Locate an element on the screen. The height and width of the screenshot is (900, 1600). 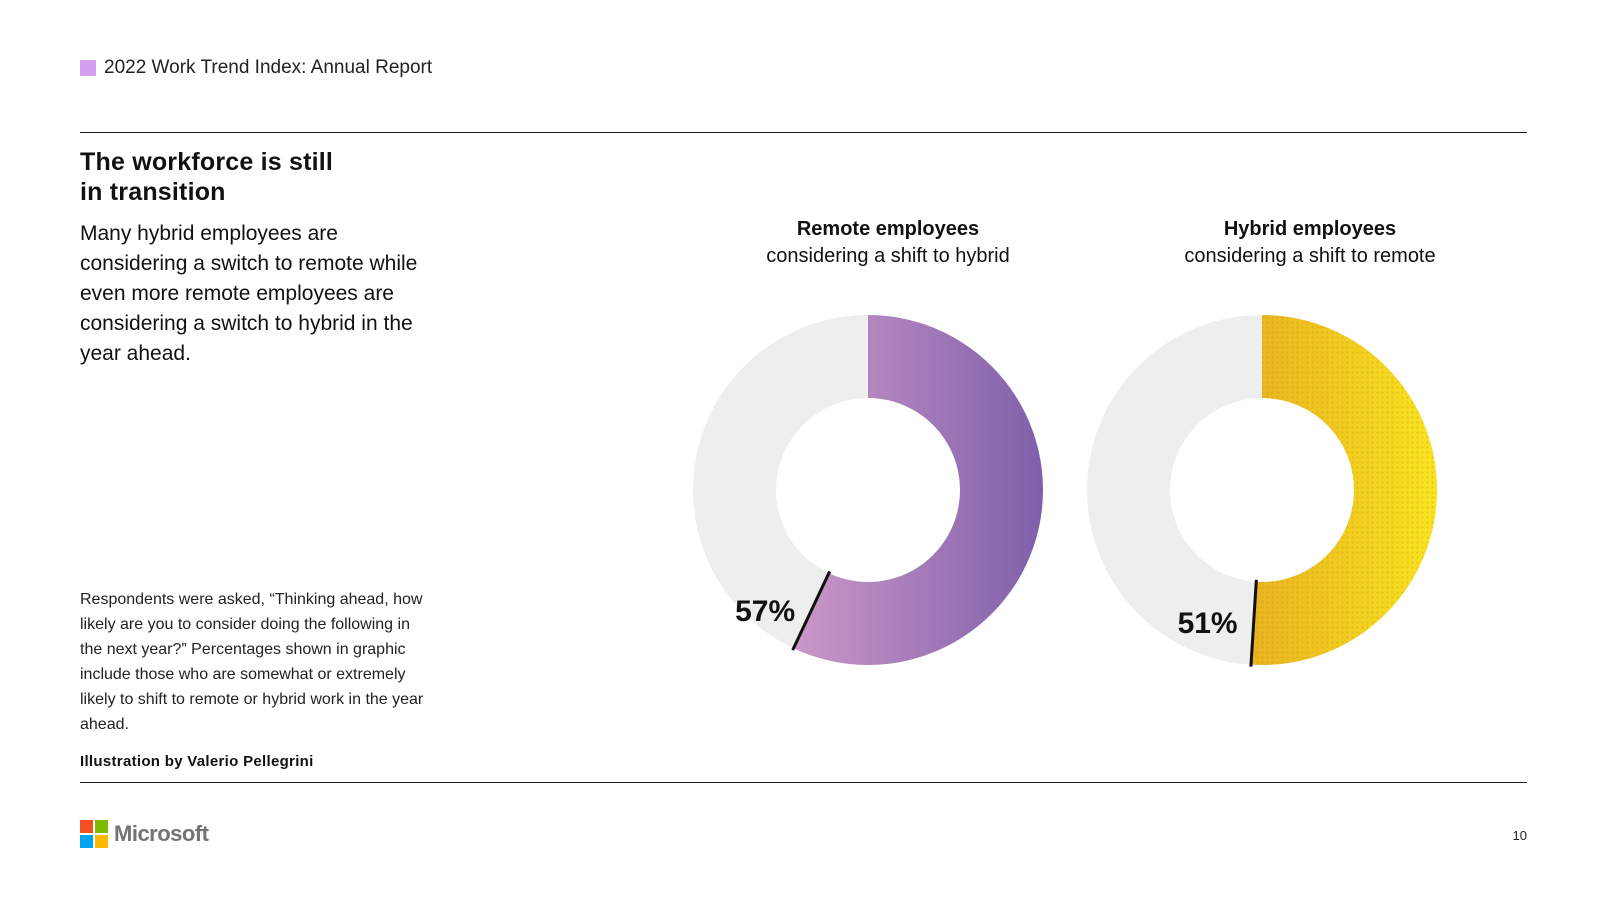
bottom-divider is located at coordinates (803, 782).